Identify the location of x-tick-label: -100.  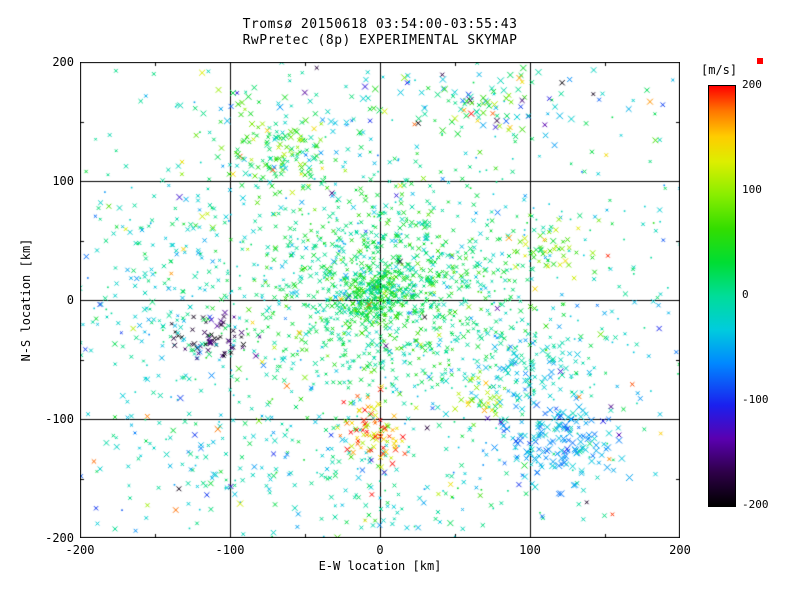
(230, 550).